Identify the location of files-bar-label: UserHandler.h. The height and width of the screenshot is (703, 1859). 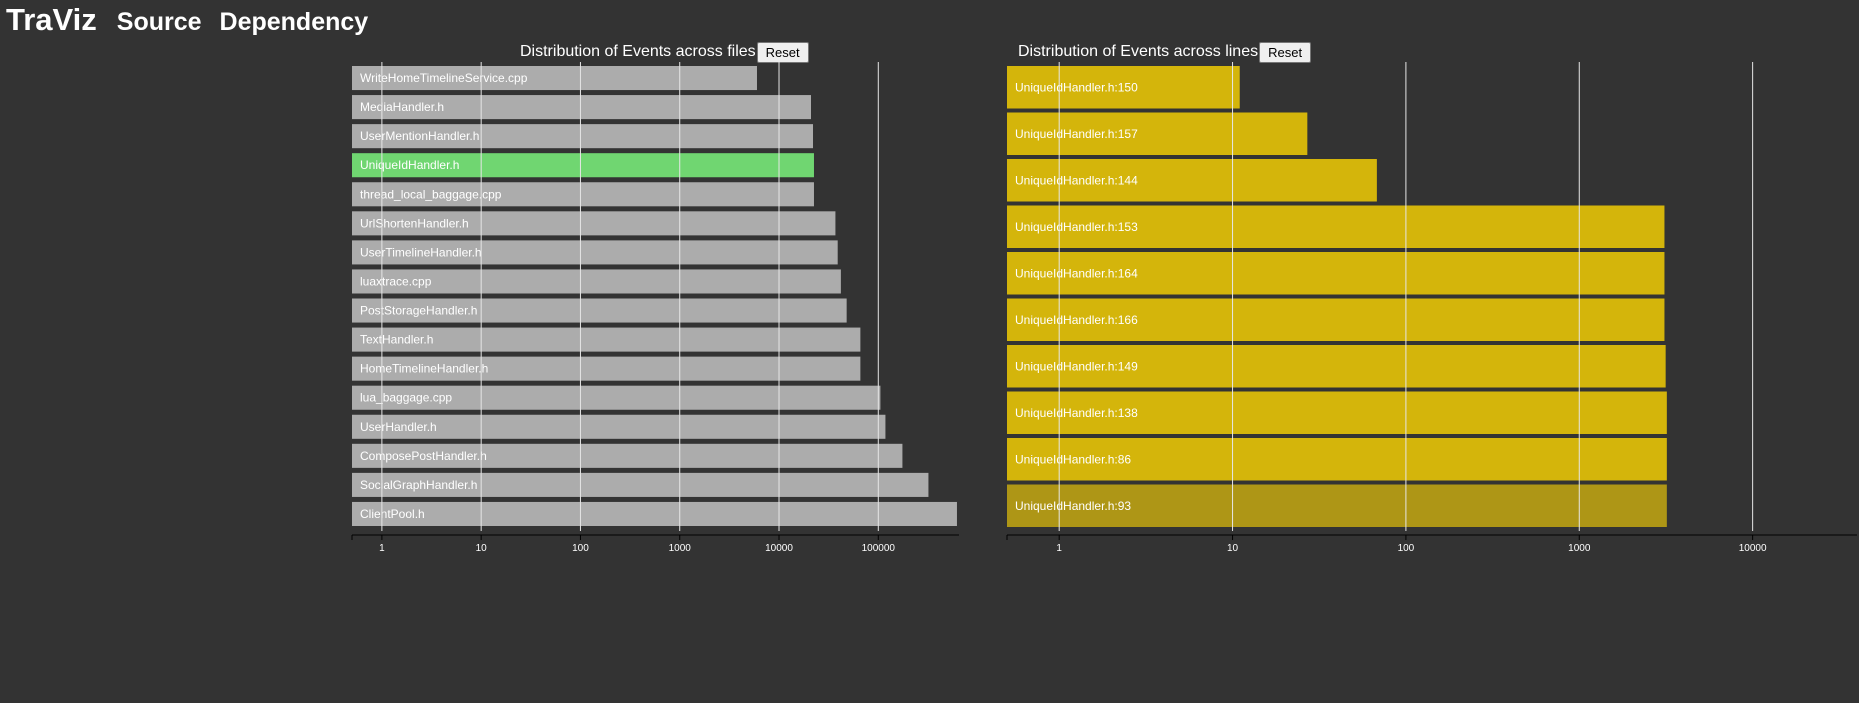
(398, 427).